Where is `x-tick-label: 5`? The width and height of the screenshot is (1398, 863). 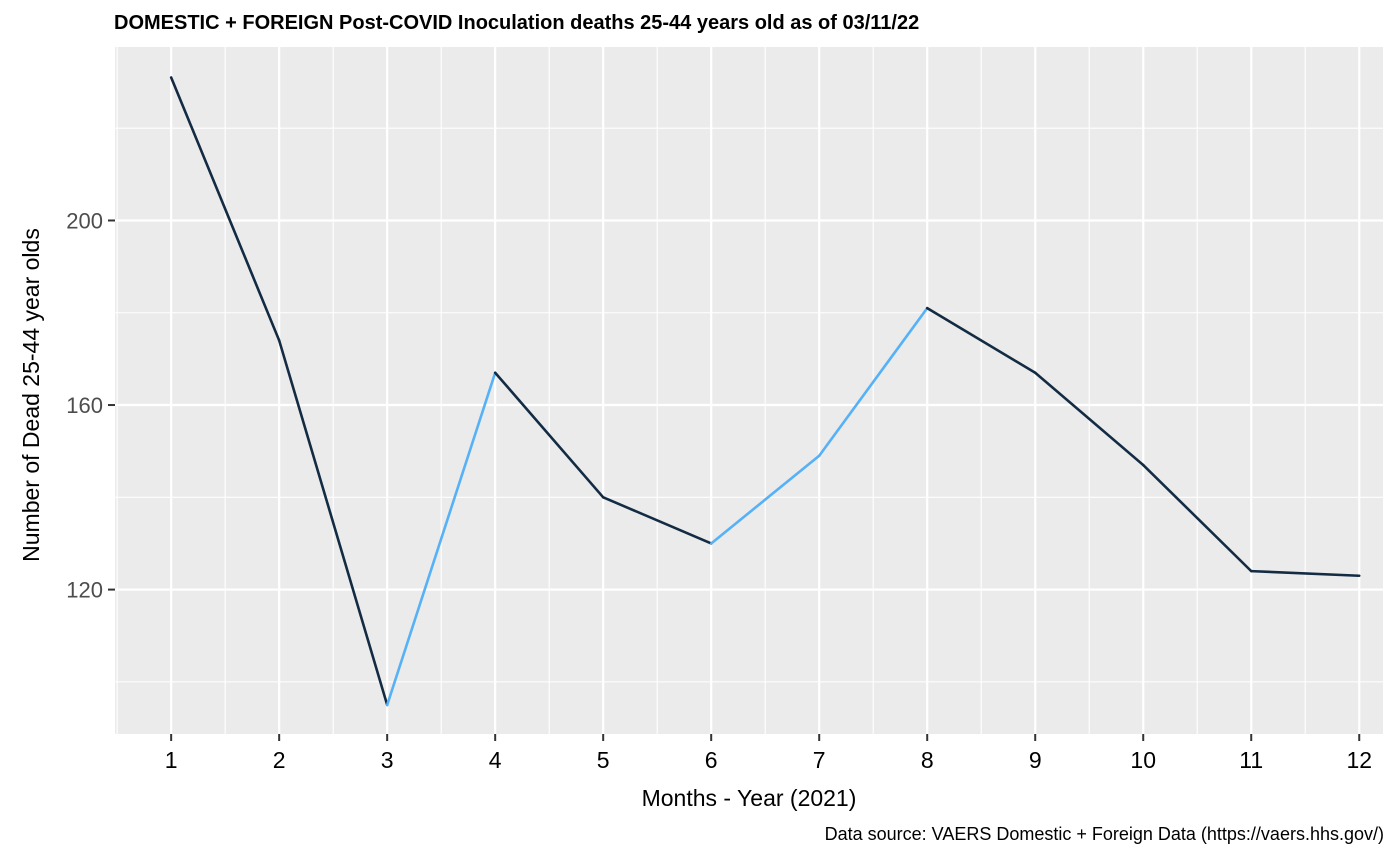
x-tick-label: 5 is located at coordinates (603, 760).